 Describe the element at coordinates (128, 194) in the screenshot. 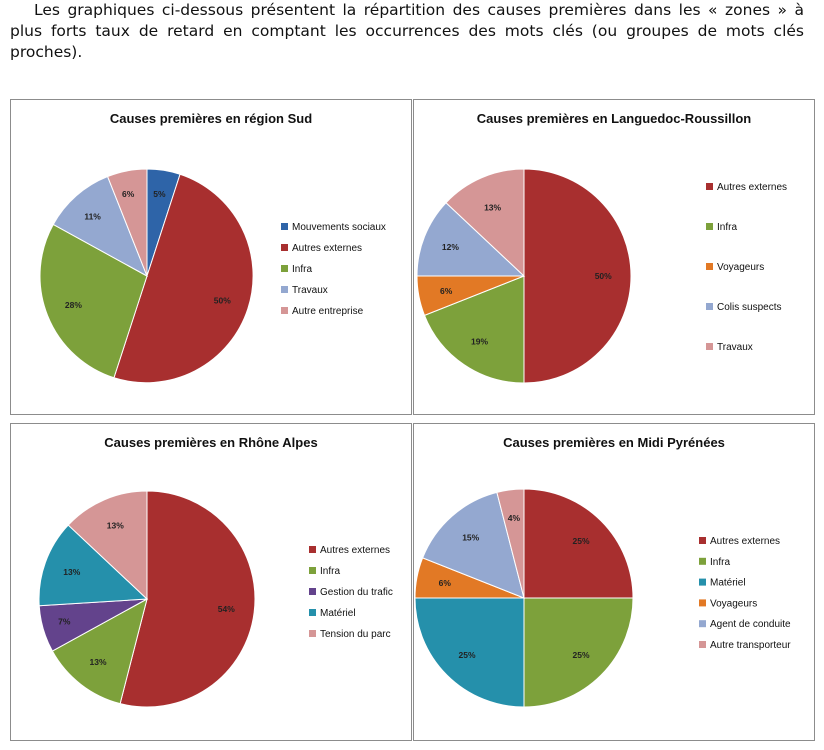

I see `data-label-autre-entreprise: 6%` at that location.